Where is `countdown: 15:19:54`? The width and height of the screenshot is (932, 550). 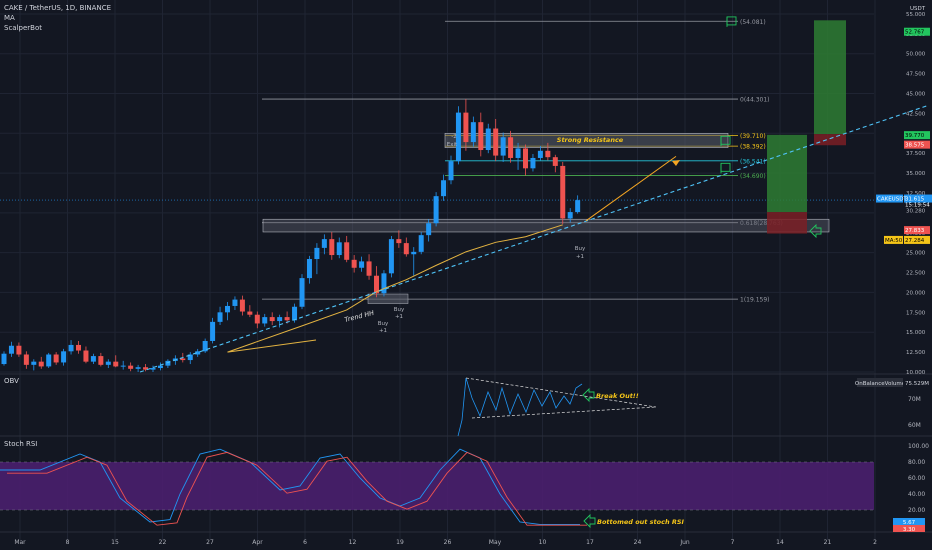 countdown: 15:19:54 is located at coordinates (917, 206).